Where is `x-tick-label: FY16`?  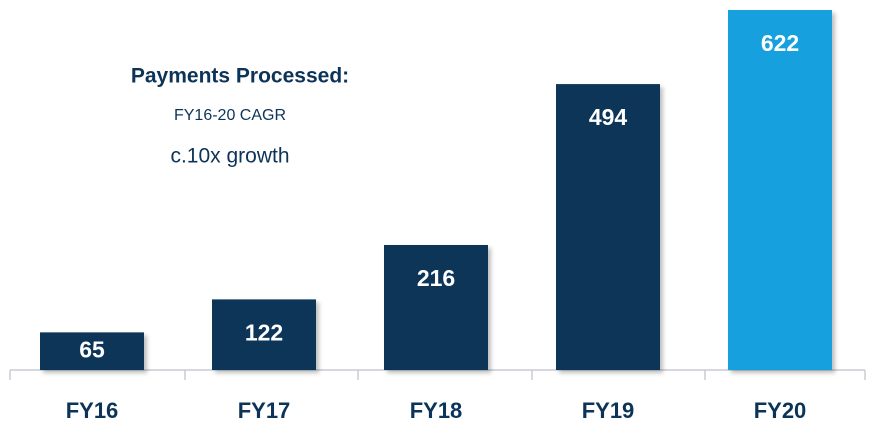
x-tick-label: FY16 is located at coordinates (92, 410).